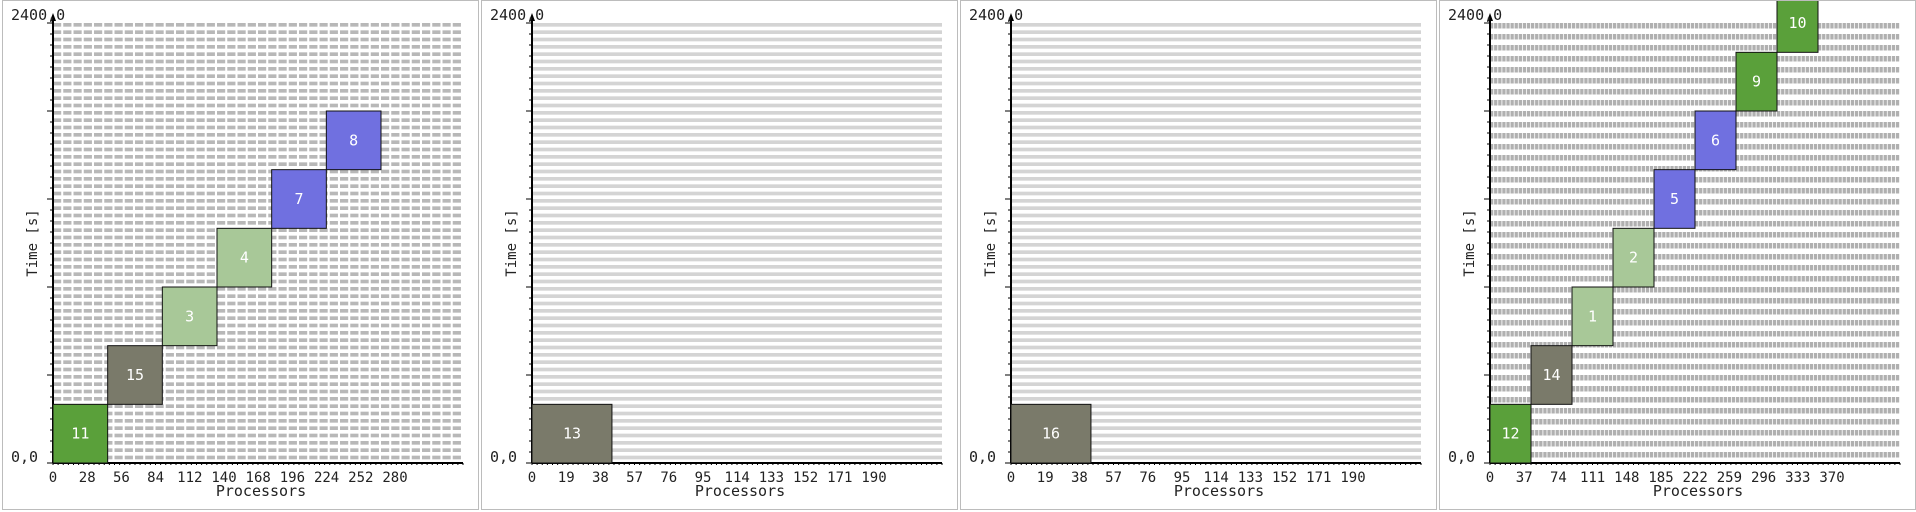 Image resolution: width=1916 pixels, height=512 pixels. What do you see at coordinates (1051, 433) in the screenshot?
I see `task-rect` at bounding box center [1051, 433].